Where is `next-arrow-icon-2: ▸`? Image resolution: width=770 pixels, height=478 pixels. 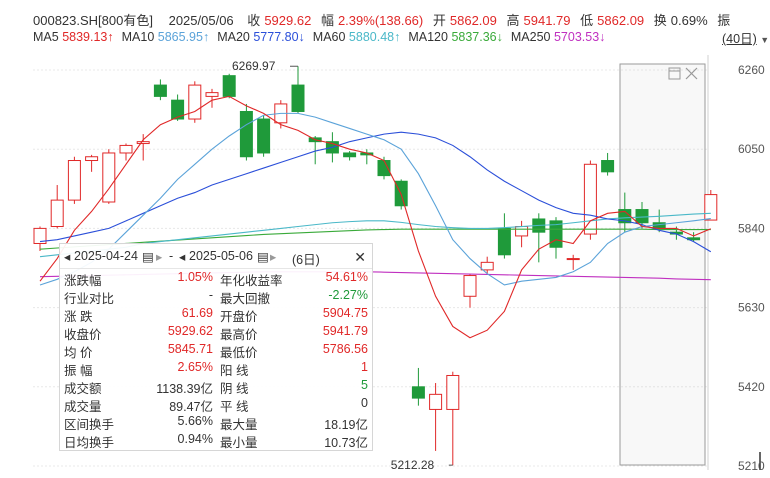
next-arrow-icon-2: ▸ is located at coordinates (273, 257).